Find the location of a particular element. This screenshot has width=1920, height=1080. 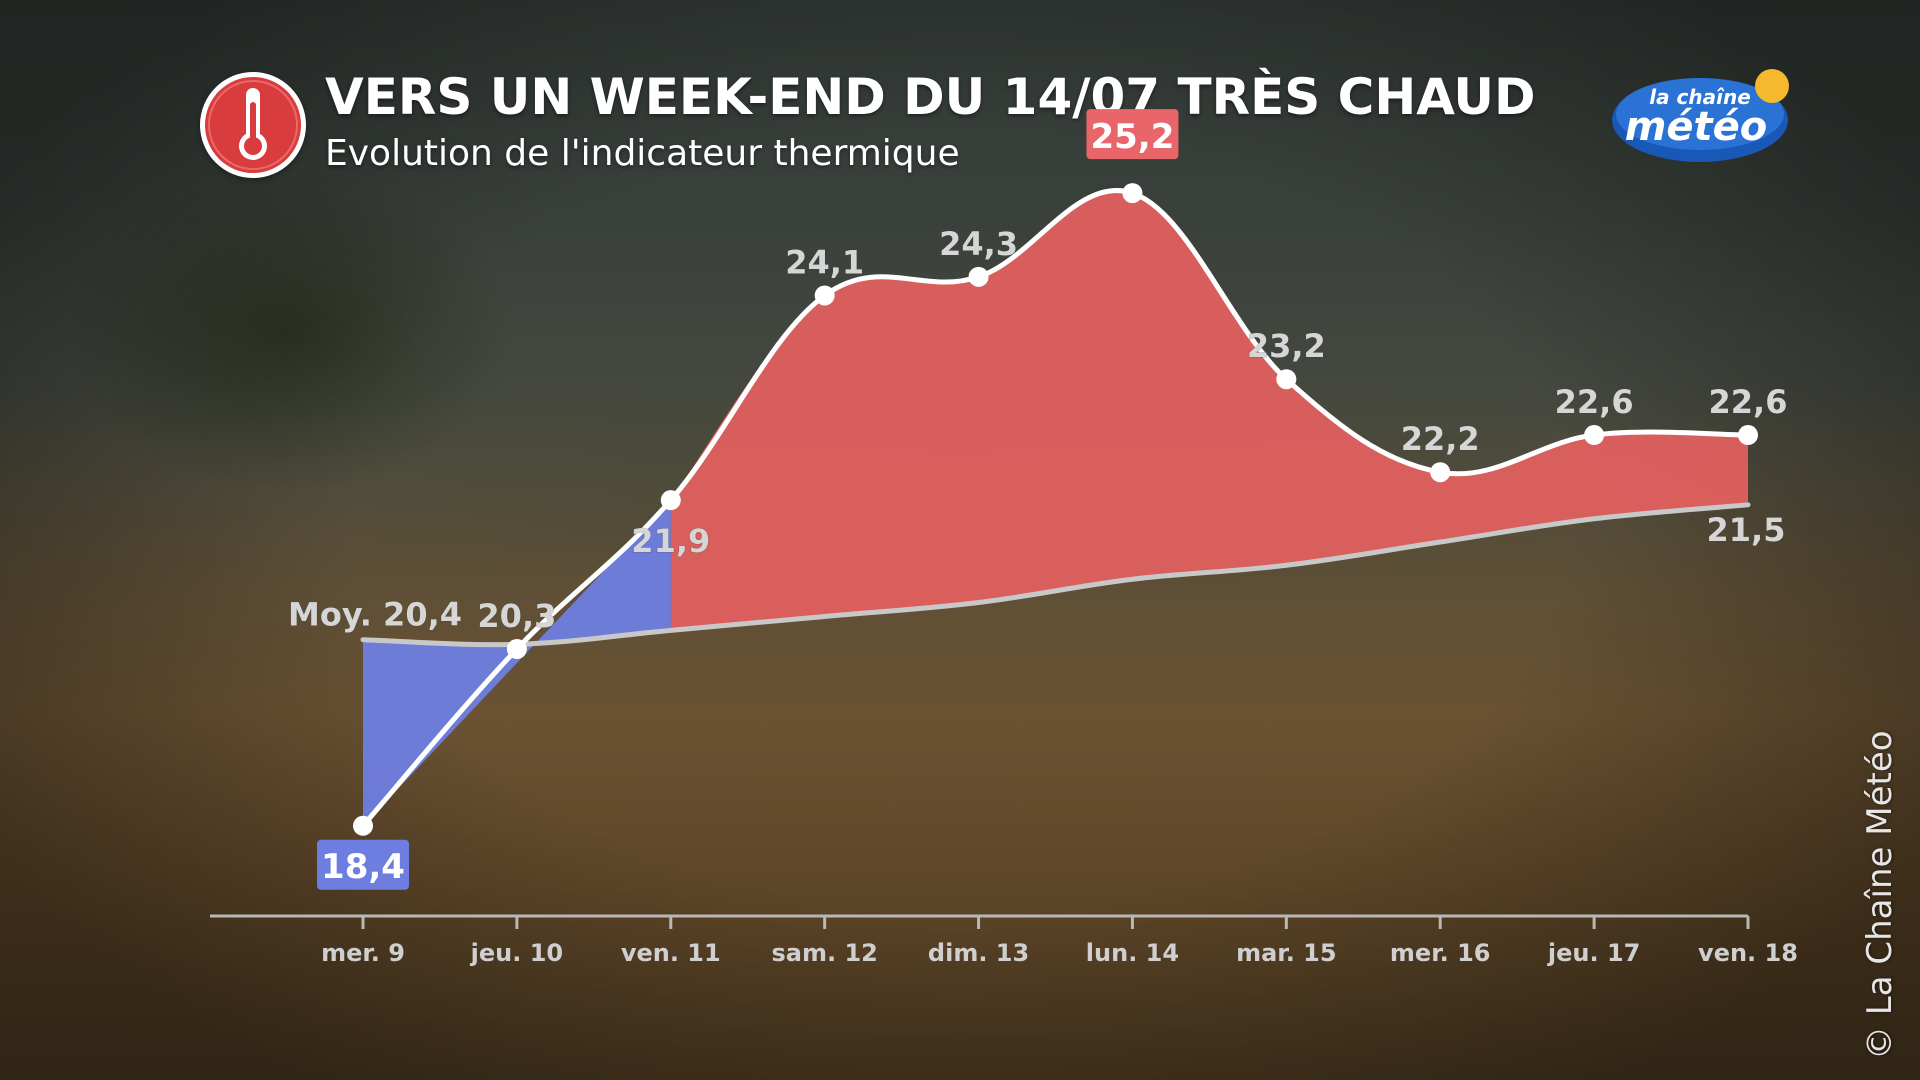

max-badge is located at coordinates (1132, 134).